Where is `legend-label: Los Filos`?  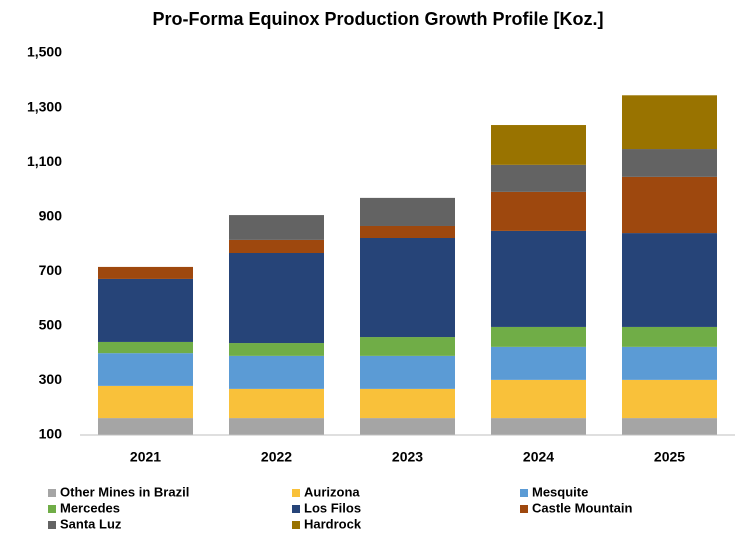
legend-label: Los Filos is located at coordinates (332, 507).